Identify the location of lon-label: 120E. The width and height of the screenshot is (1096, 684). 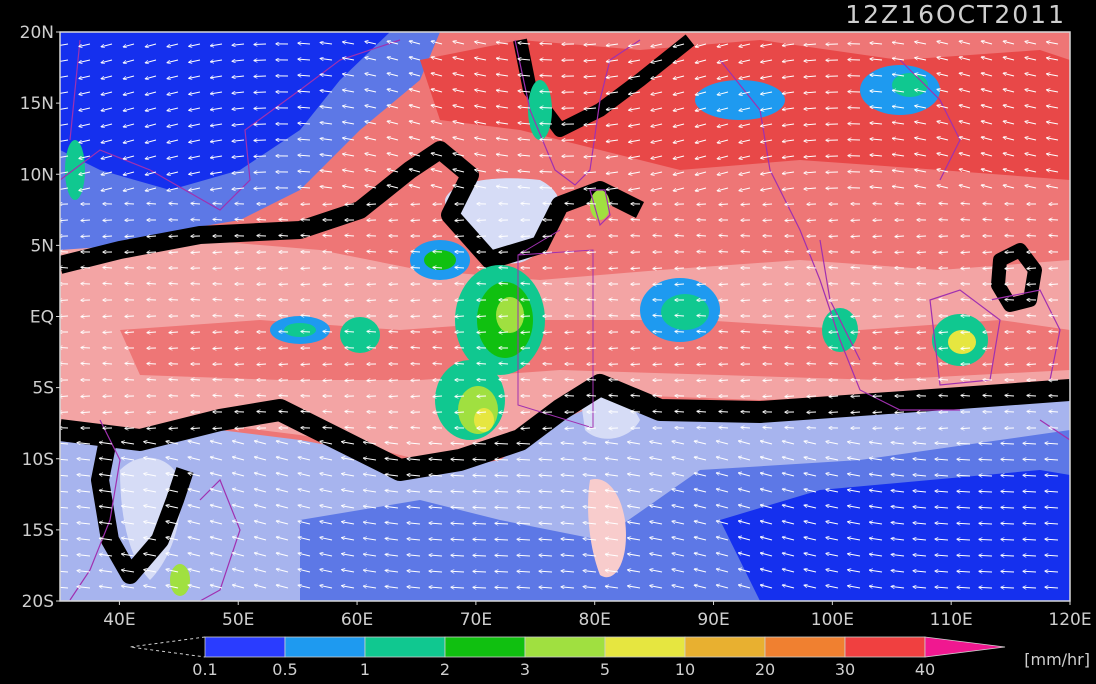
(1069, 620).